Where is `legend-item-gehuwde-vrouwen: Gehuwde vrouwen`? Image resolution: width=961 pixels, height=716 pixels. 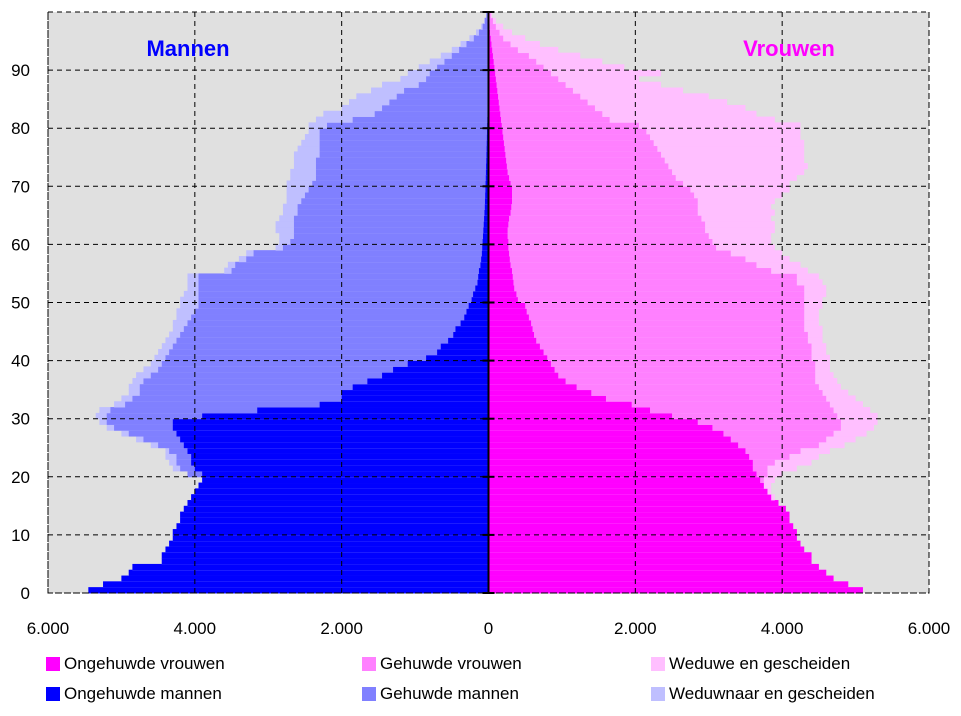 legend-item-gehuwde-vrouwen: Gehuwde vrouwen is located at coordinates (442, 664).